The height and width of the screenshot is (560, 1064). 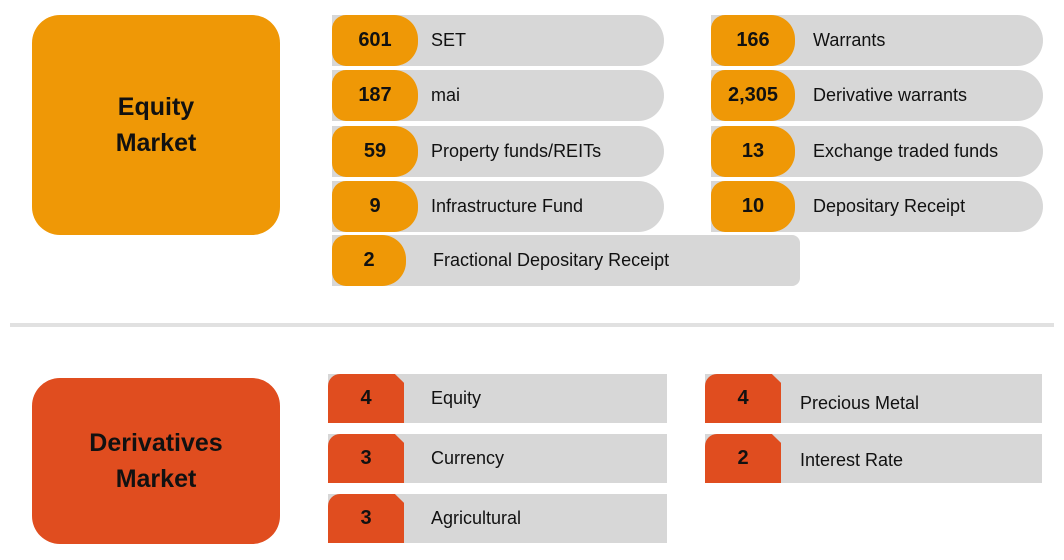 What do you see at coordinates (456, 398) in the screenshot?
I see `item-label: Equity` at bounding box center [456, 398].